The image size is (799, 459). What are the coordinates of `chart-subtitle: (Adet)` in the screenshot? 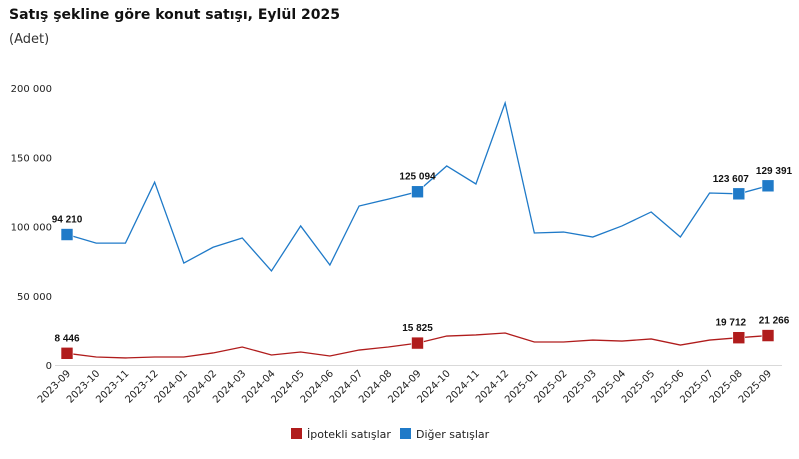 It's located at (29, 39).